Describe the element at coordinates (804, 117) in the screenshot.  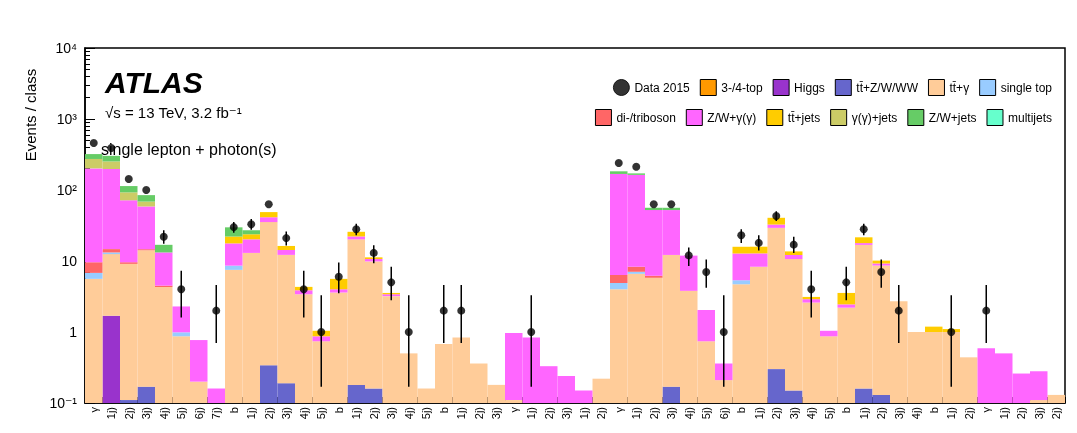
I see `legend-label: tt̄+jets` at that location.